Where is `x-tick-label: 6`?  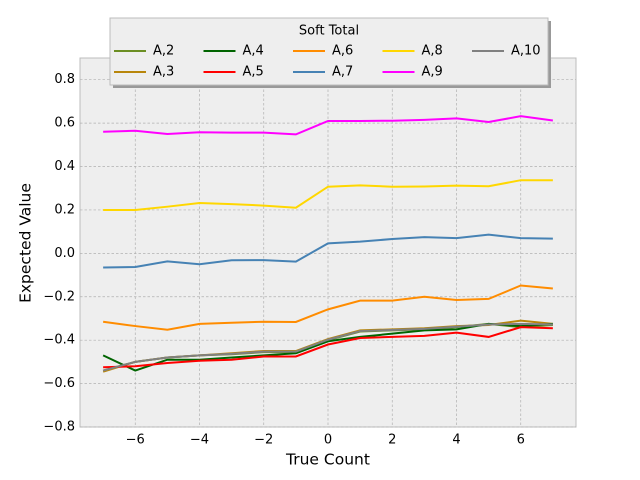 x-tick-label: 6 is located at coordinates (521, 440).